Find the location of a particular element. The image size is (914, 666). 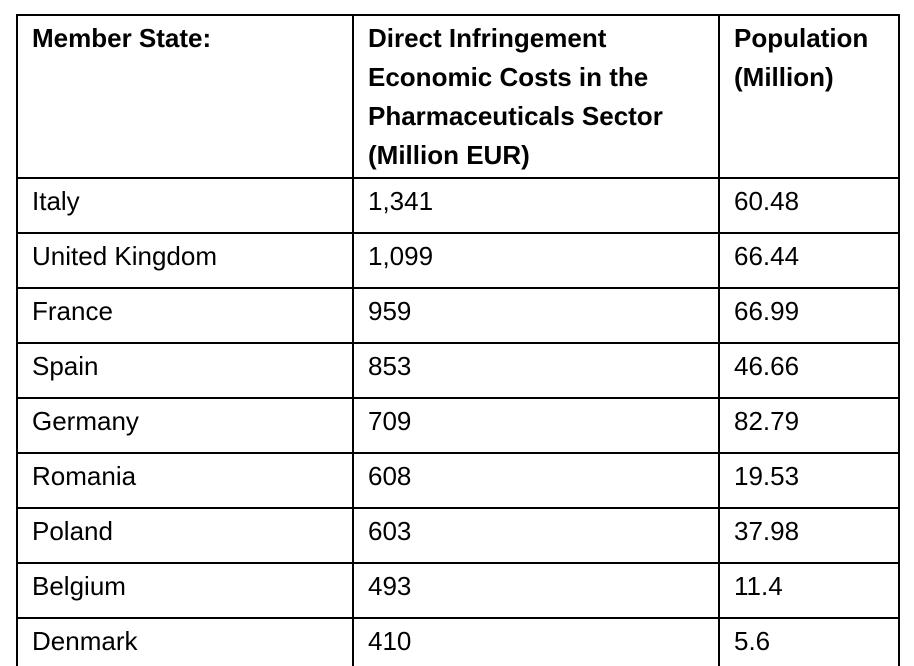

cost-cell: 608 is located at coordinates (536, 480).